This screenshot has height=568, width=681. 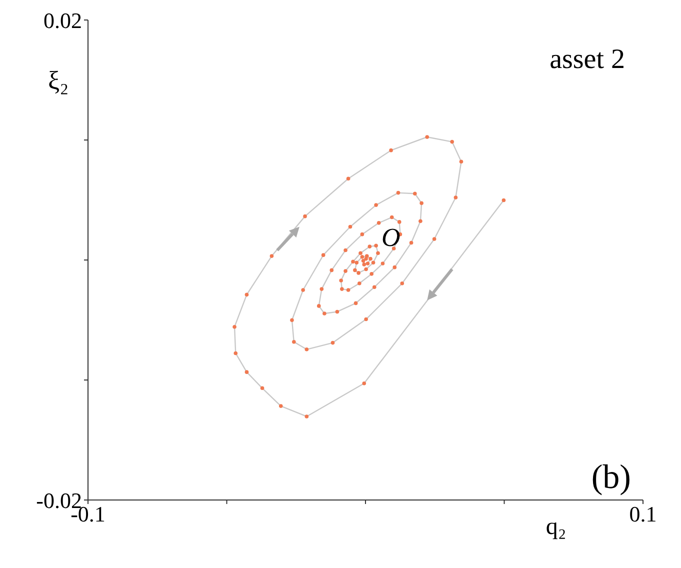 What do you see at coordinates (391, 237) in the screenshot?
I see `annotation: O` at bounding box center [391, 237].